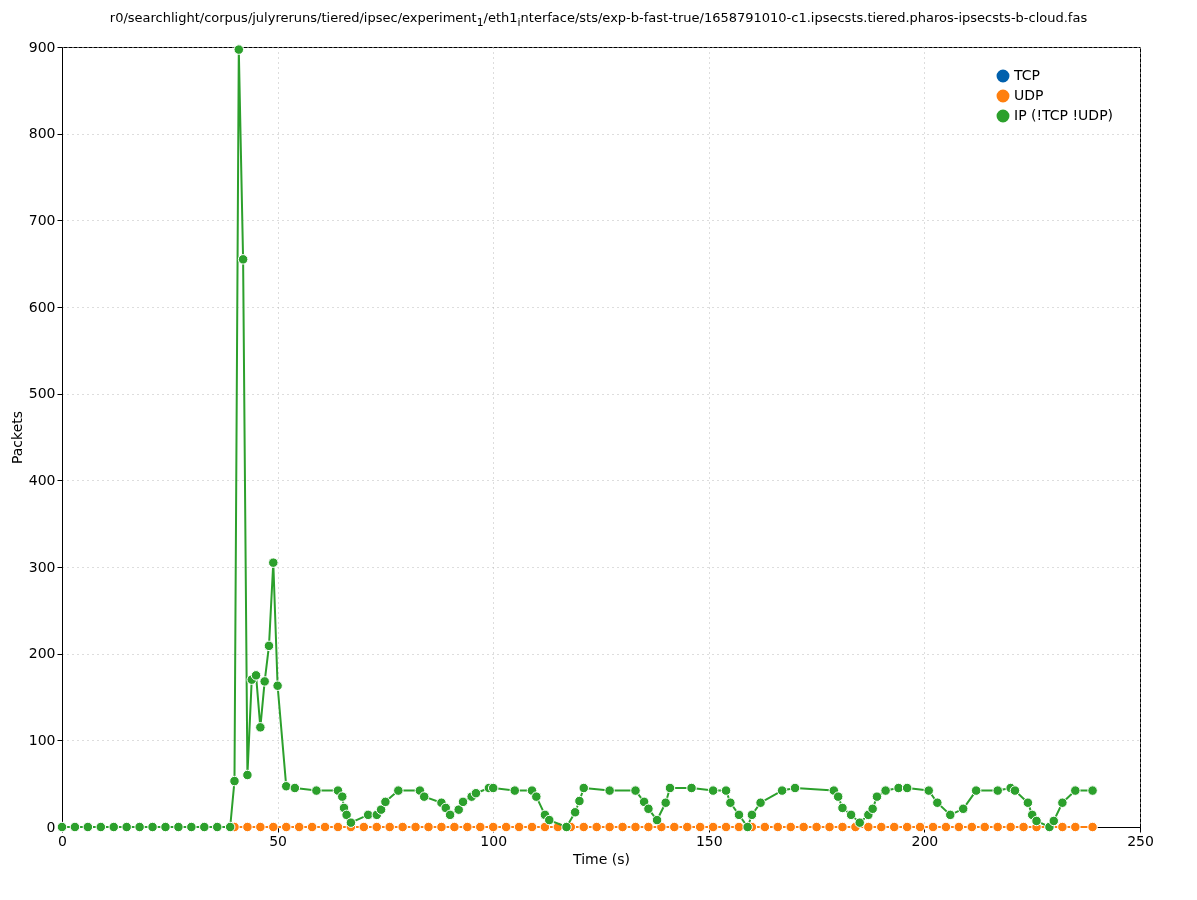 Image resolution: width=1197 pixels, height=900 pixels. I want to click on y-tick-label: 300, so click(42, 566).